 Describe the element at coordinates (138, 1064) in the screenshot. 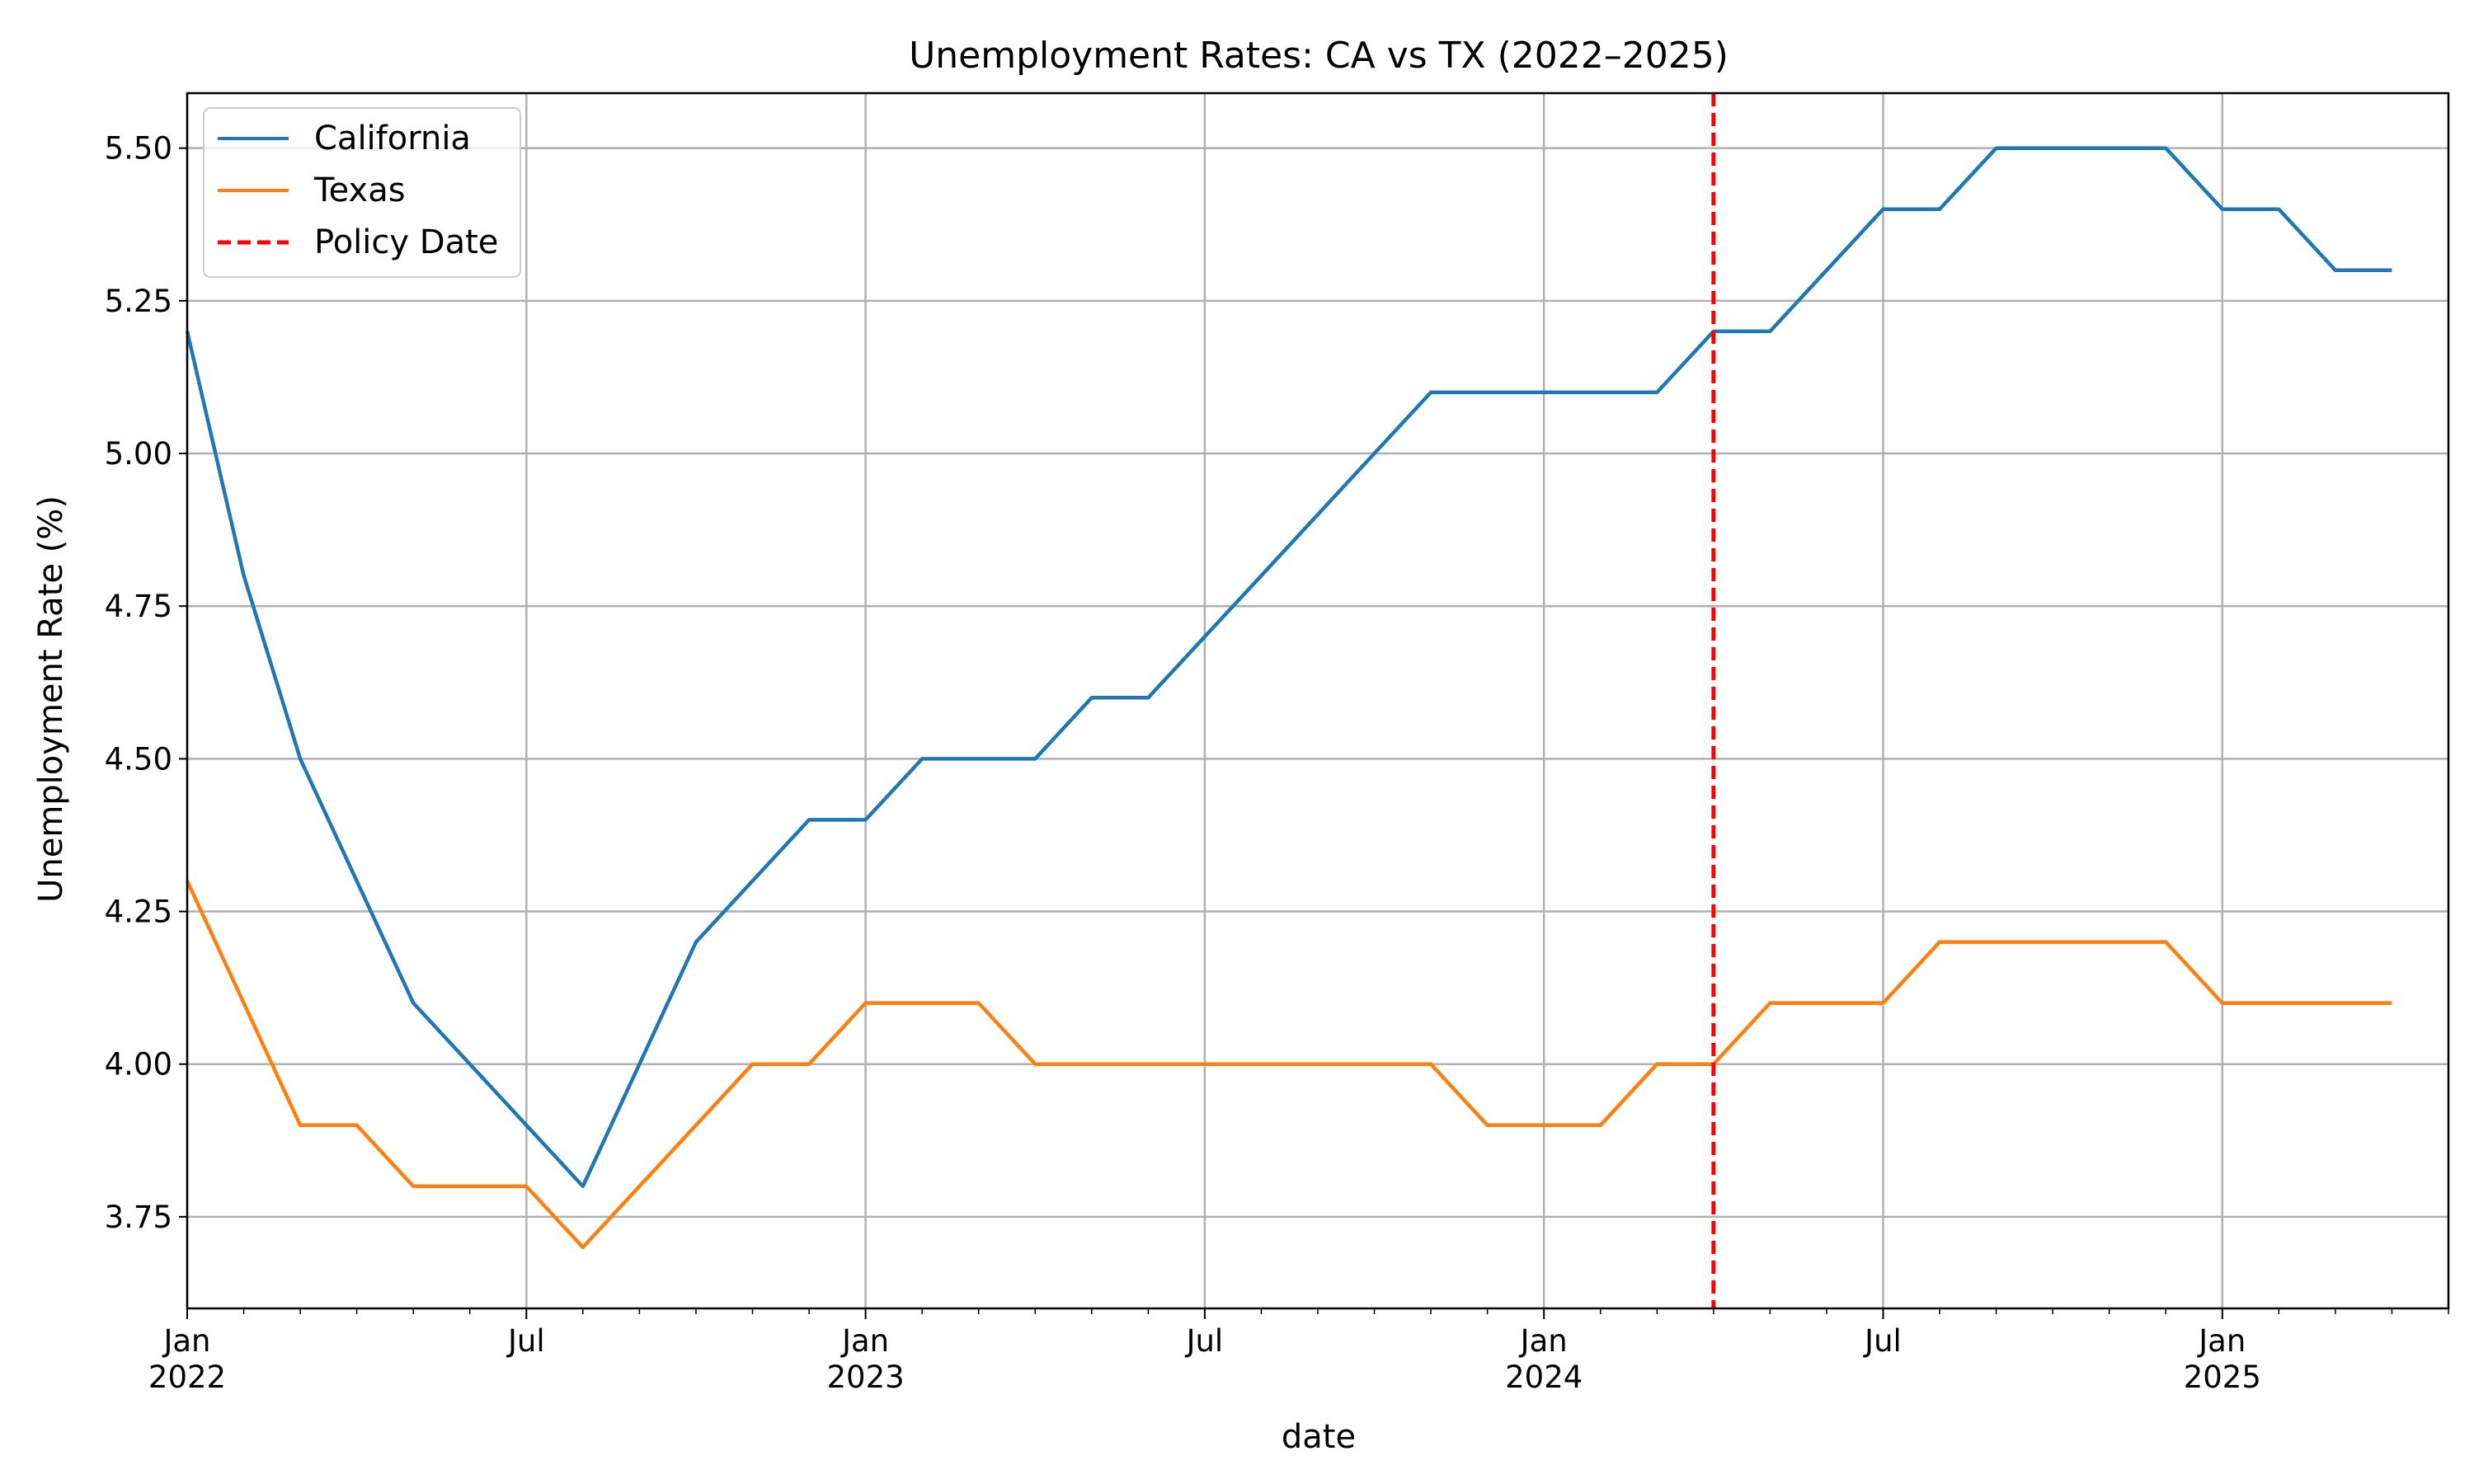

I see `y-tick-label: 4.00` at that location.